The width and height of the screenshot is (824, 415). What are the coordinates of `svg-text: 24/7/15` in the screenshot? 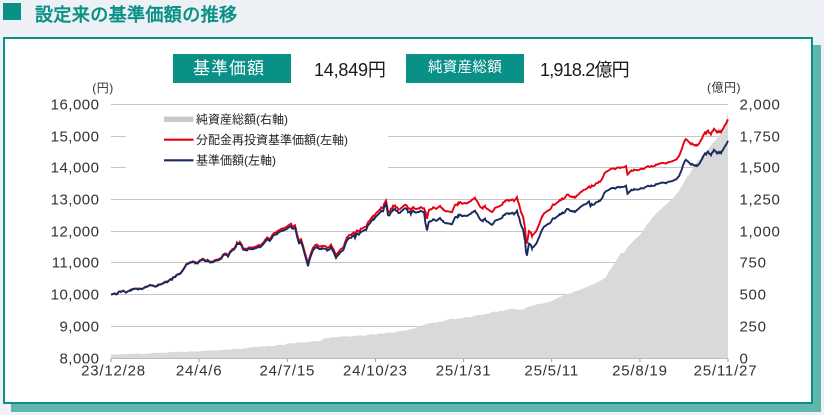 It's located at (287, 371).